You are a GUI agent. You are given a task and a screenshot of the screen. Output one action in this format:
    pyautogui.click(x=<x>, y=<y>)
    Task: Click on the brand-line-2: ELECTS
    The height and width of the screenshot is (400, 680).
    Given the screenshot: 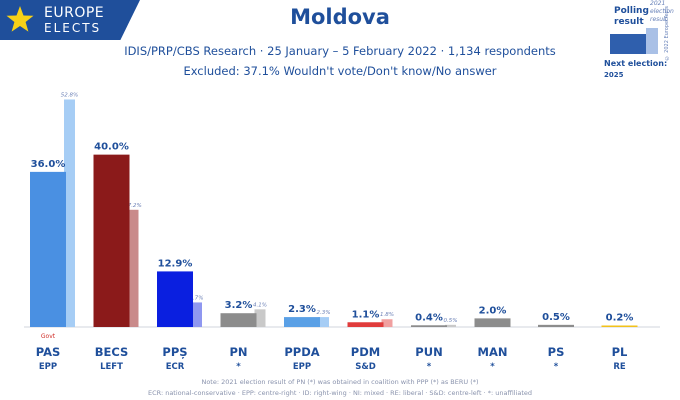 What is the action you would take?
    pyautogui.click(x=73, y=28)
    